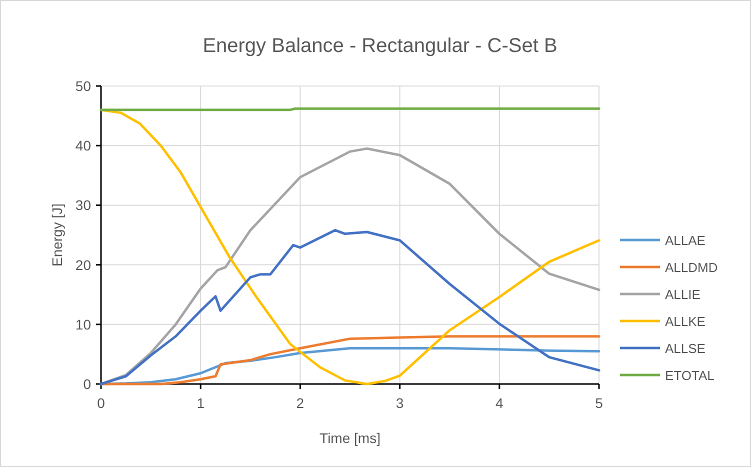 The height and width of the screenshot is (467, 751). Describe the element at coordinates (101, 403) in the screenshot. I see `x-tick-label: 0` at that location.